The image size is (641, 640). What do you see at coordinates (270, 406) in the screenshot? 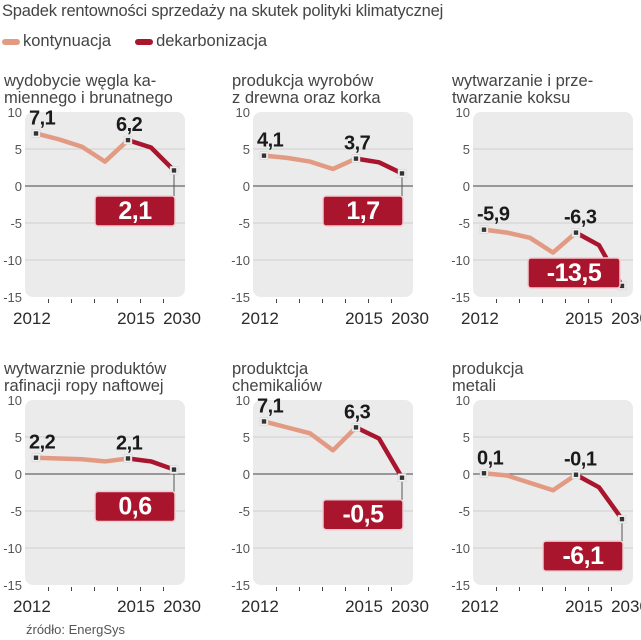
I see `data-label: 7,1` at bounding box center [270, 406].